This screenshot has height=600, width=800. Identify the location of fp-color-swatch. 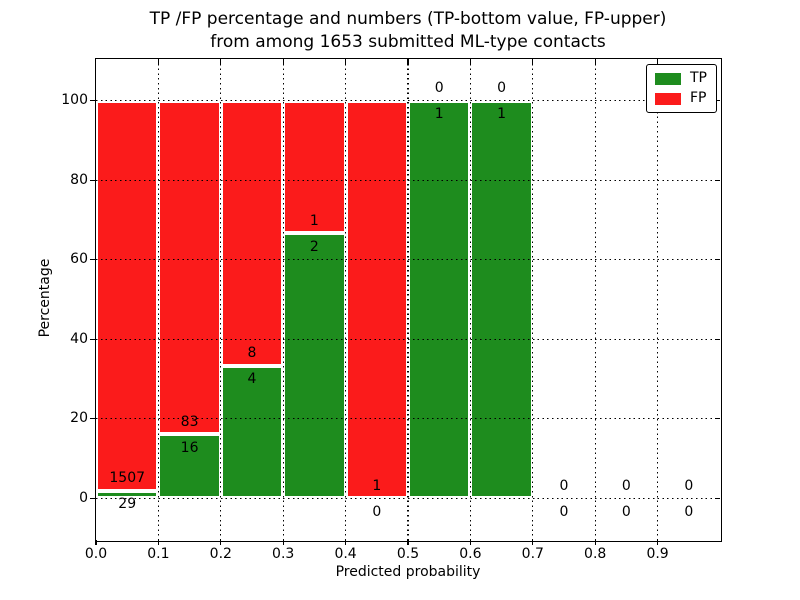
(668, 98).